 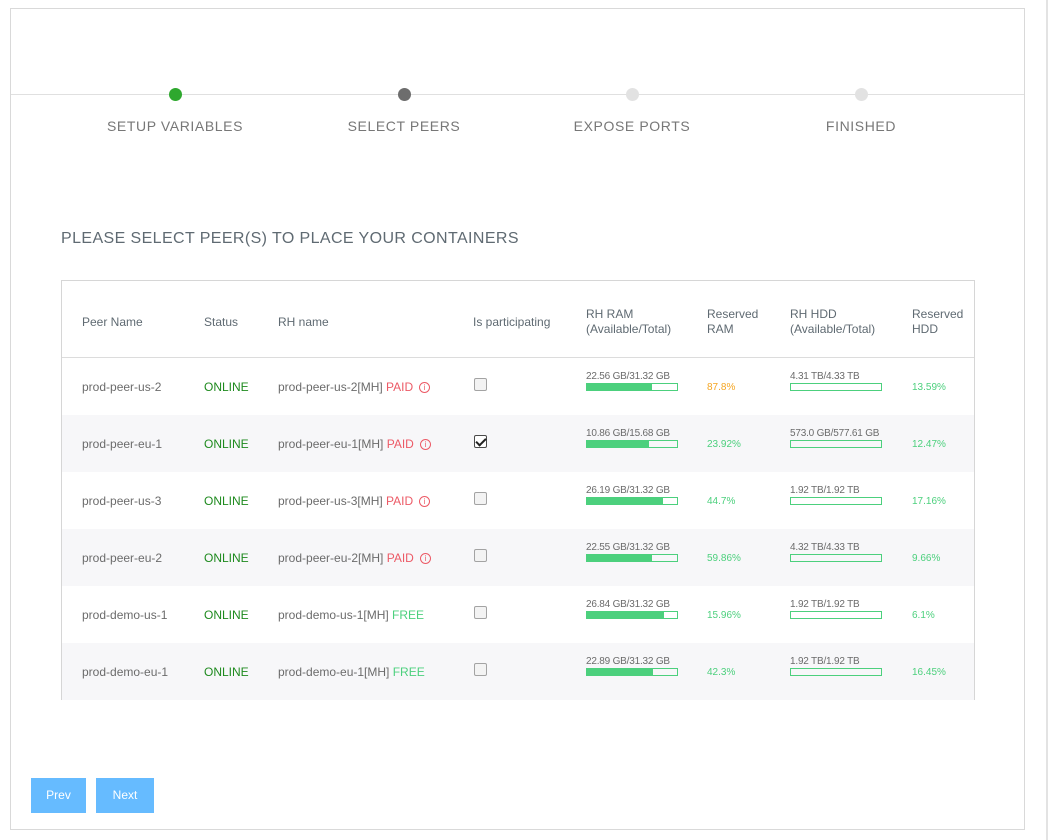 I want to click on header-reserved-hdd: Reserved HDD, so click(x=937, y=322).